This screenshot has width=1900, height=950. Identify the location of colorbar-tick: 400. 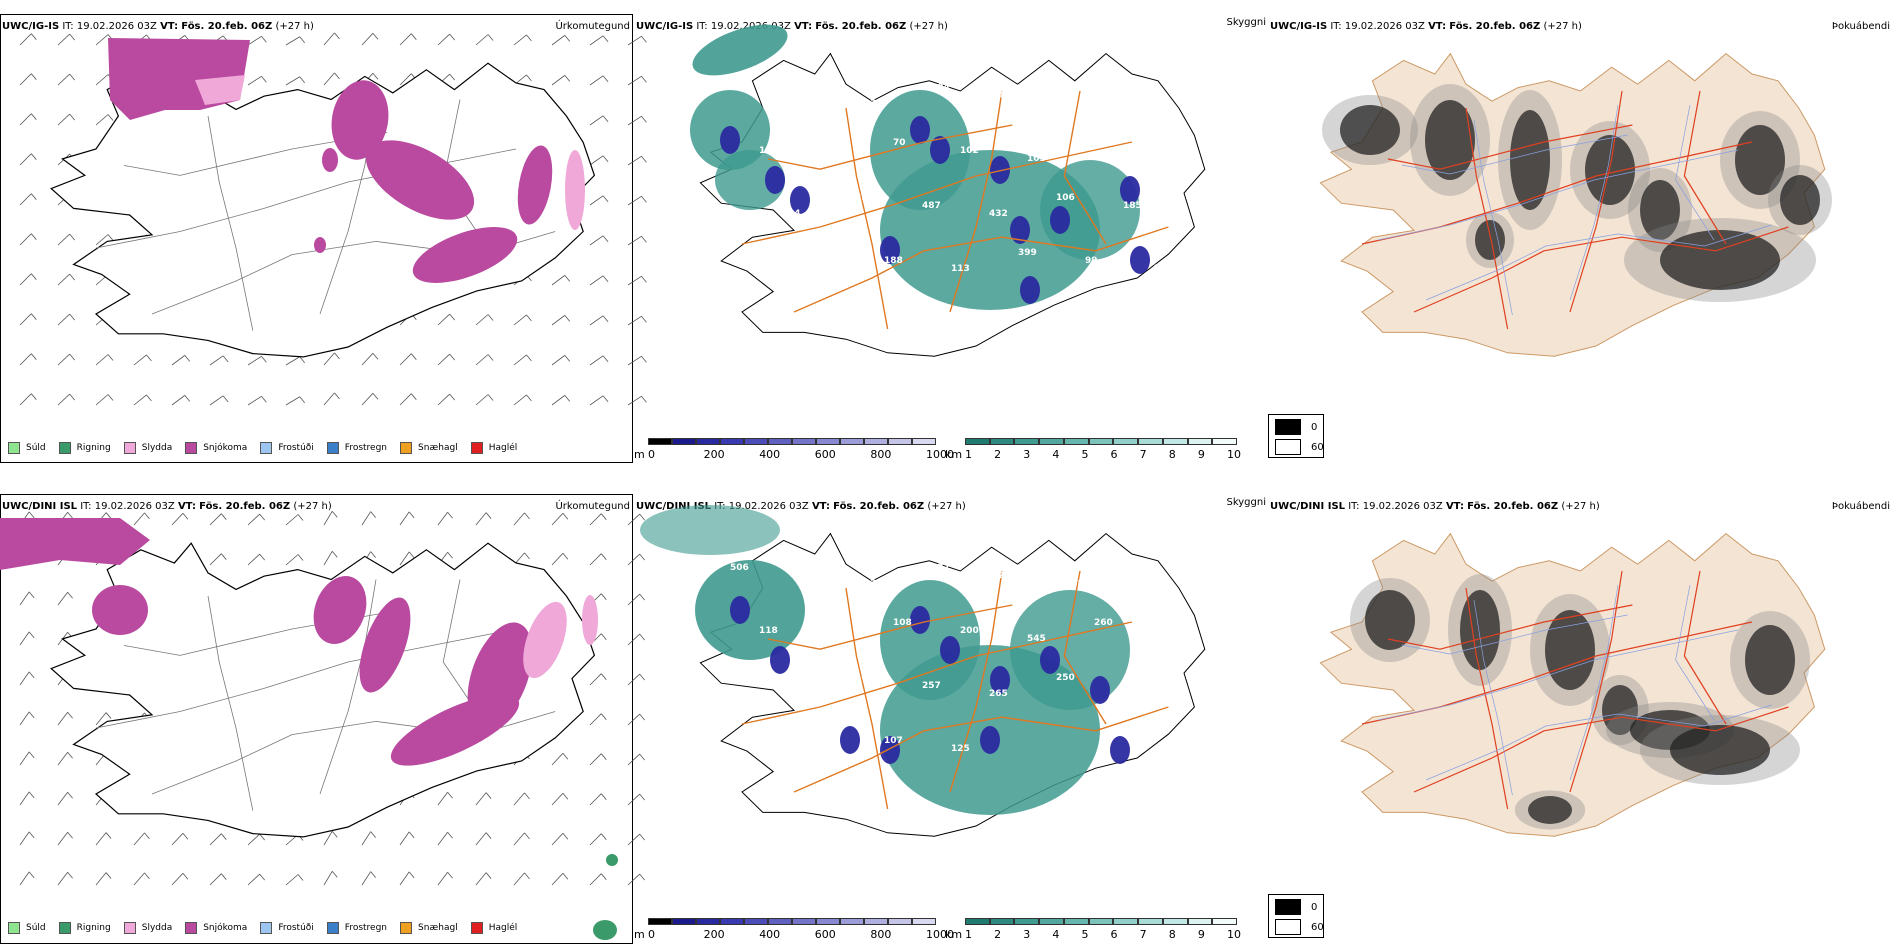
(770, 934).